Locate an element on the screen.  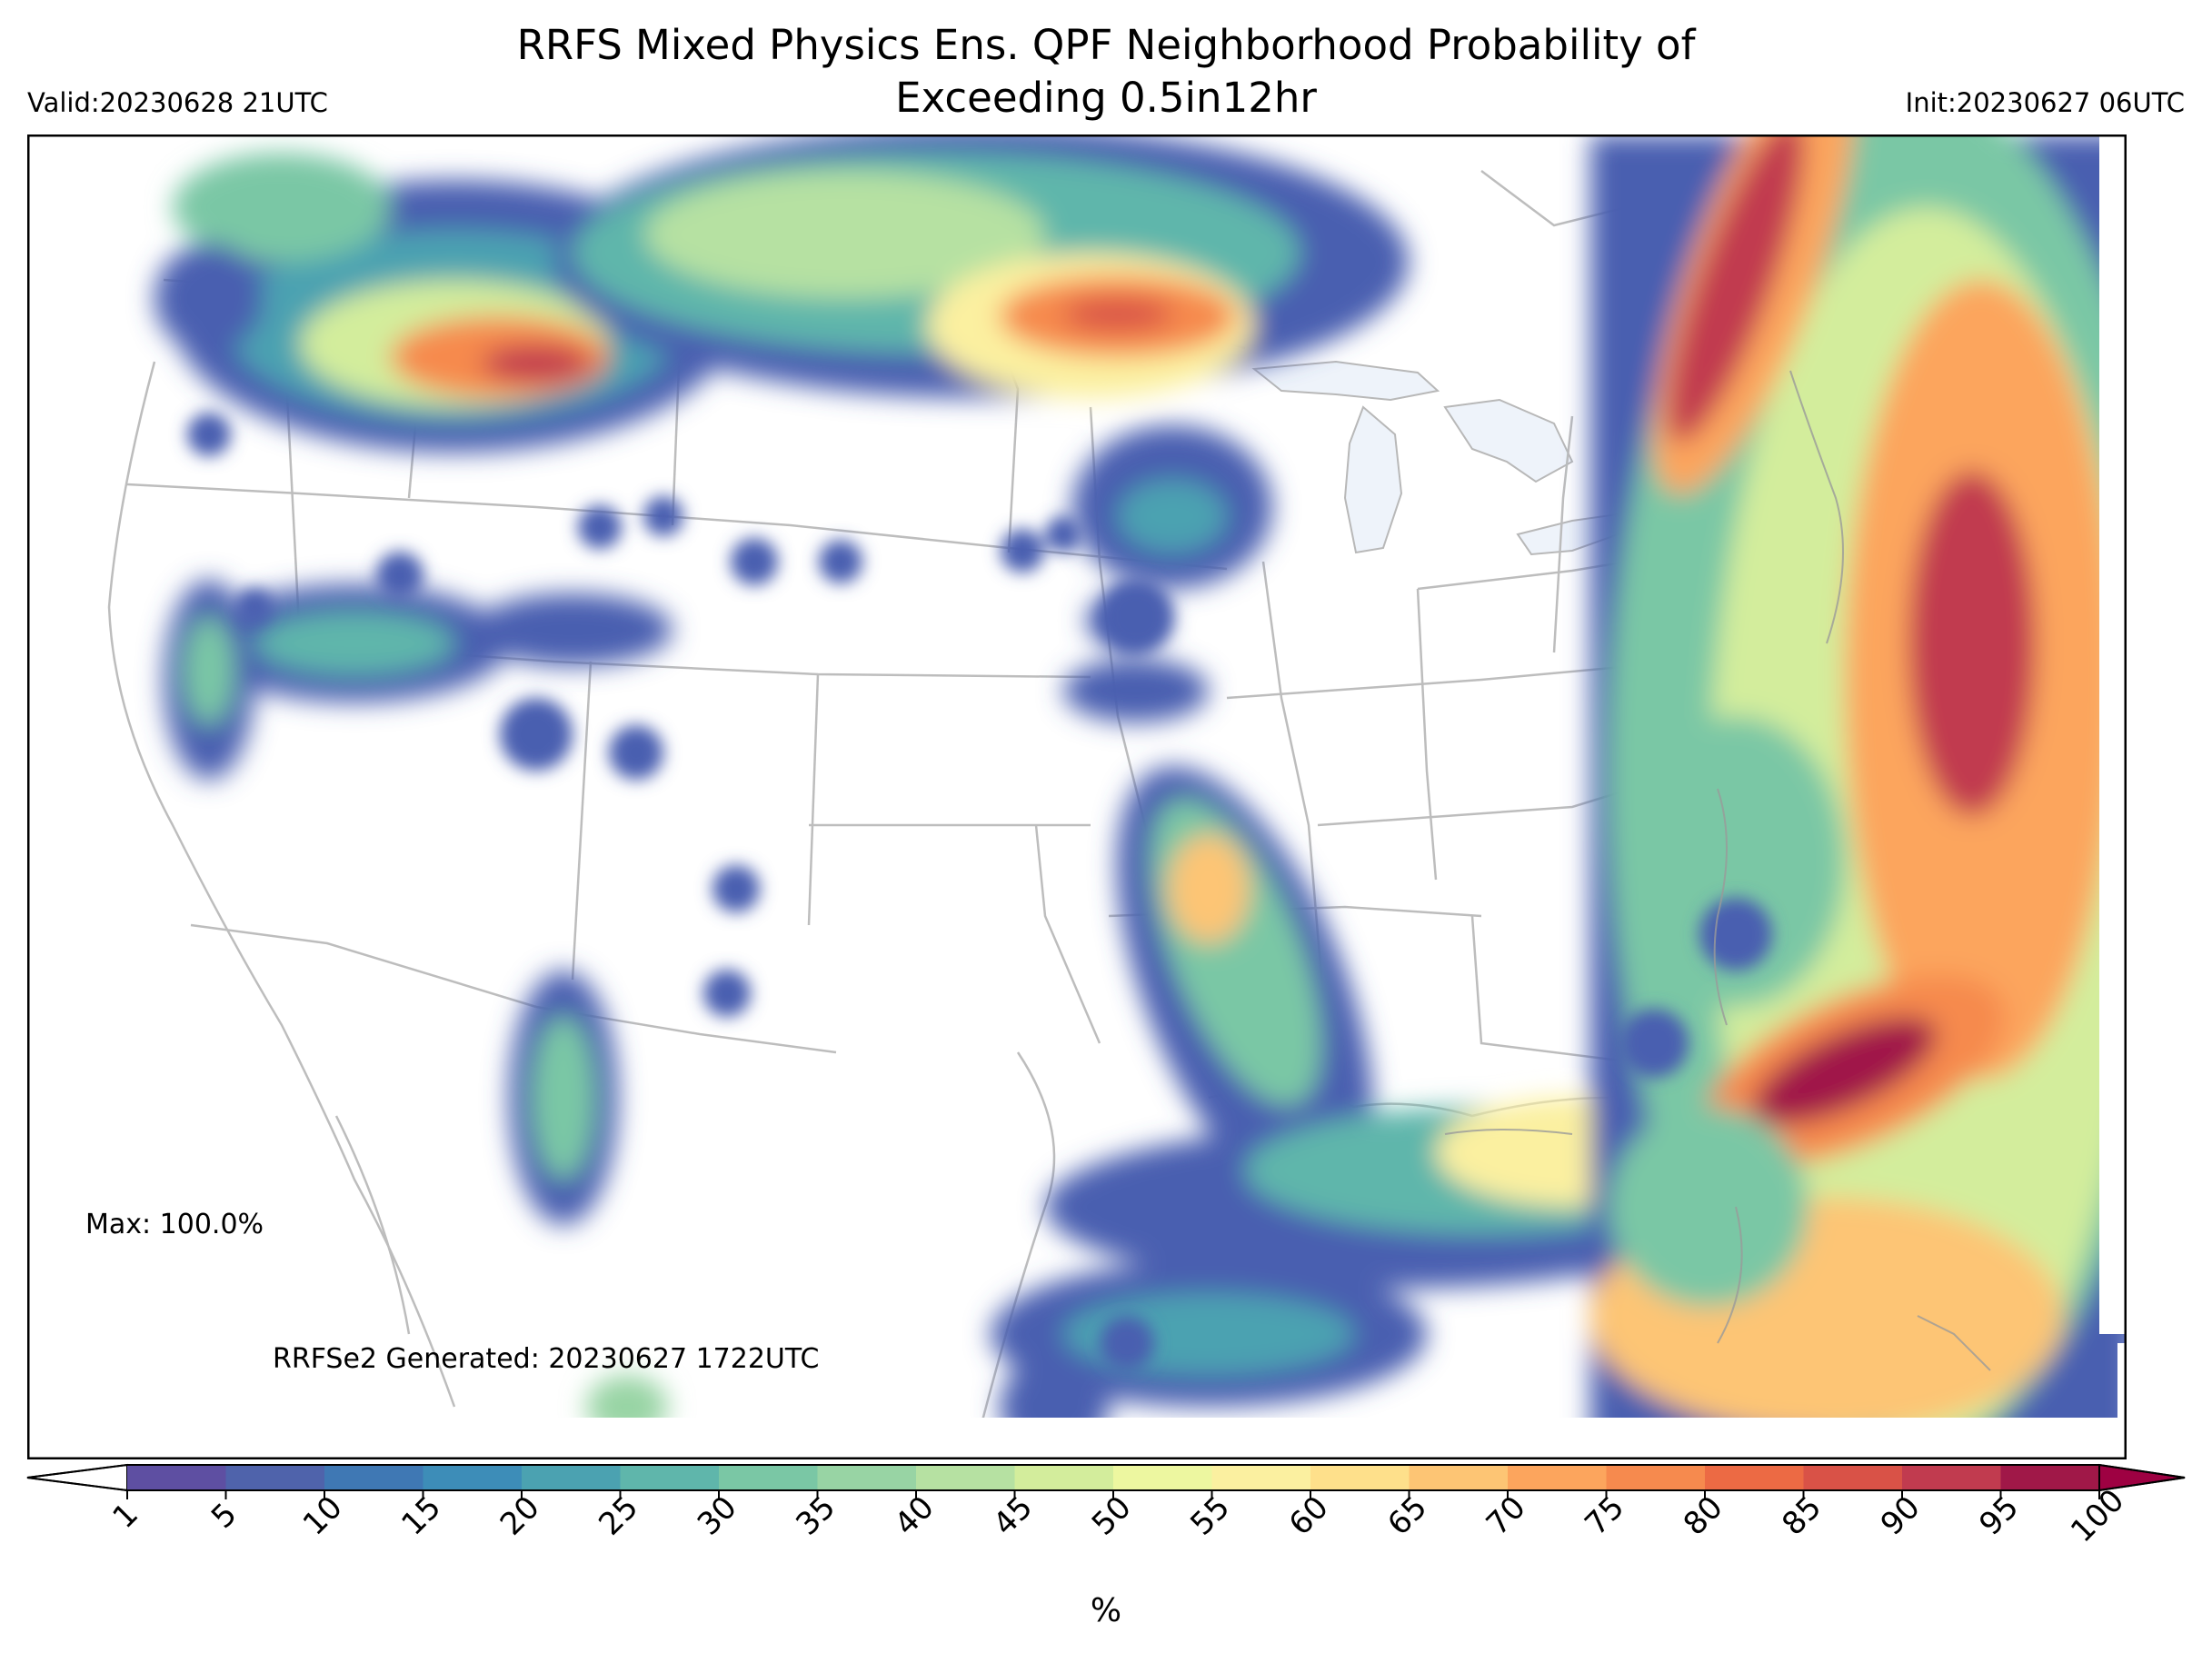
colorbar-tick-label: 1 is located at coordinates (125, 1516).